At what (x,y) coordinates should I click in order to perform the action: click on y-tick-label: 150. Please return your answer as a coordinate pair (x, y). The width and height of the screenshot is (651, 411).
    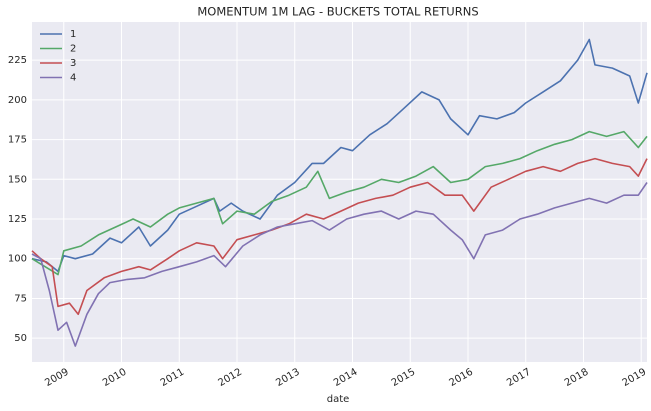
    Looking at the image, I should click on (17, 179).